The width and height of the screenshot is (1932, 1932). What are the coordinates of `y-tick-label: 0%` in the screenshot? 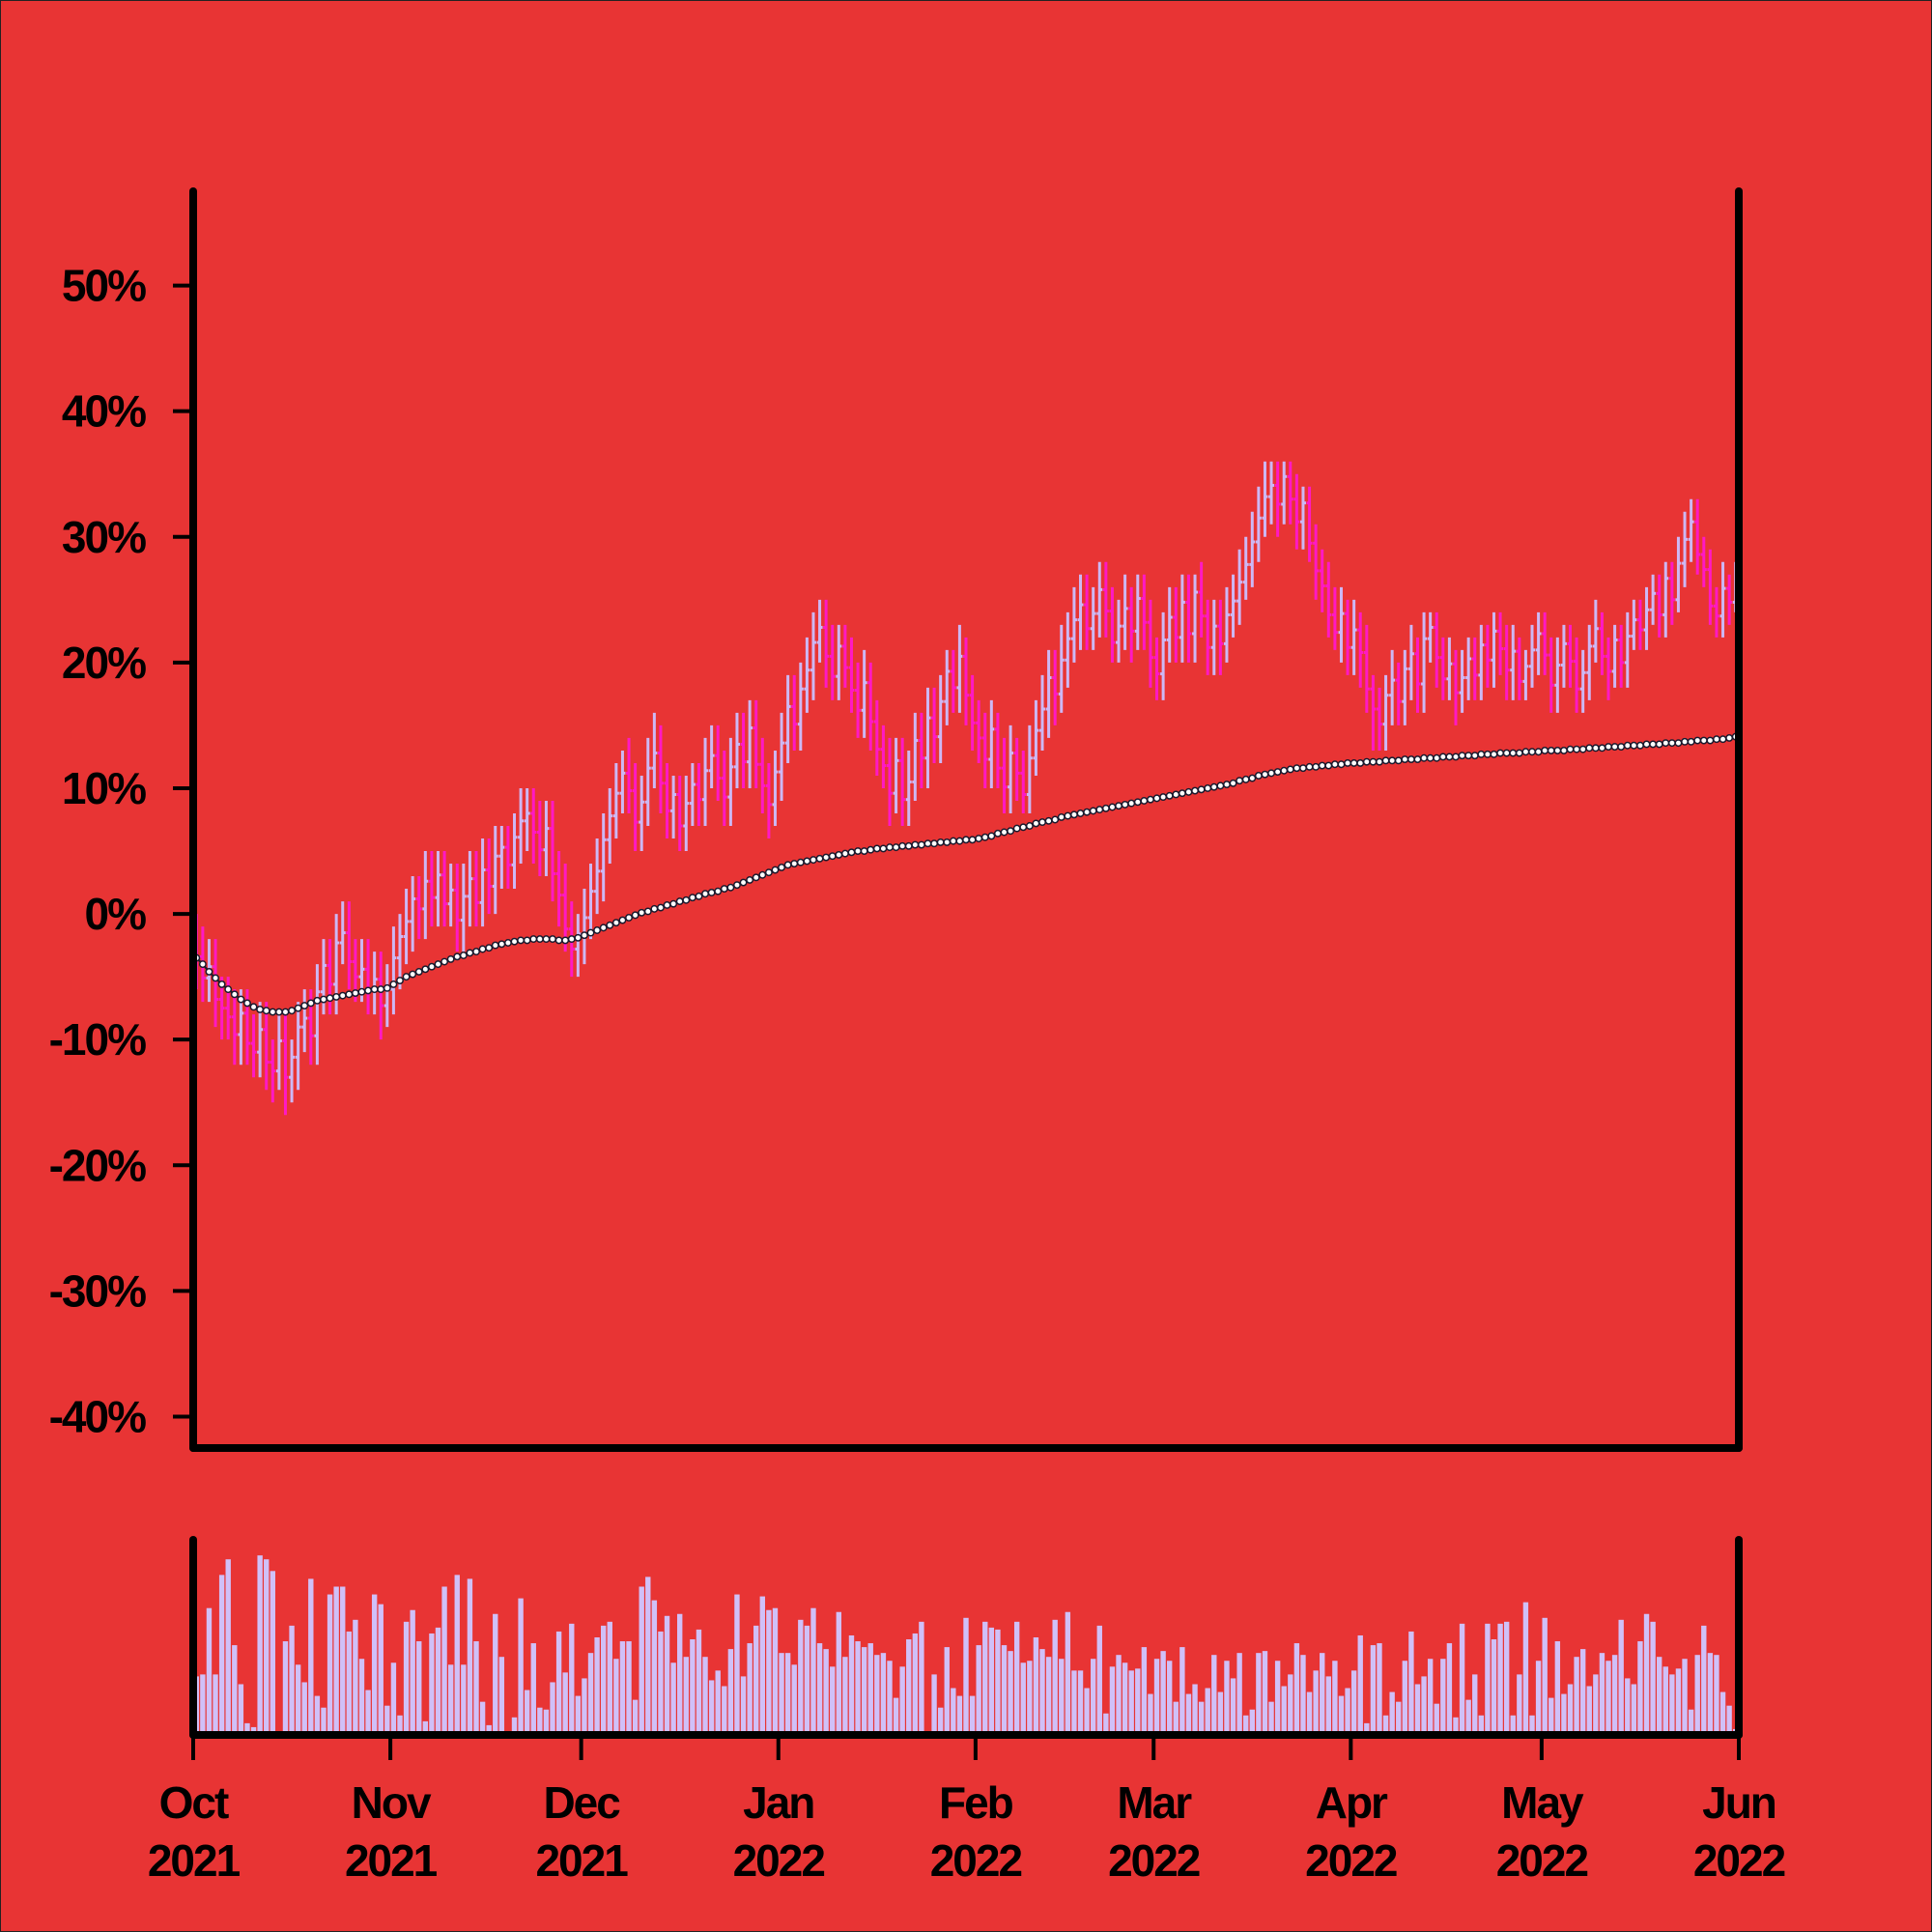 It's located at (116, 914).